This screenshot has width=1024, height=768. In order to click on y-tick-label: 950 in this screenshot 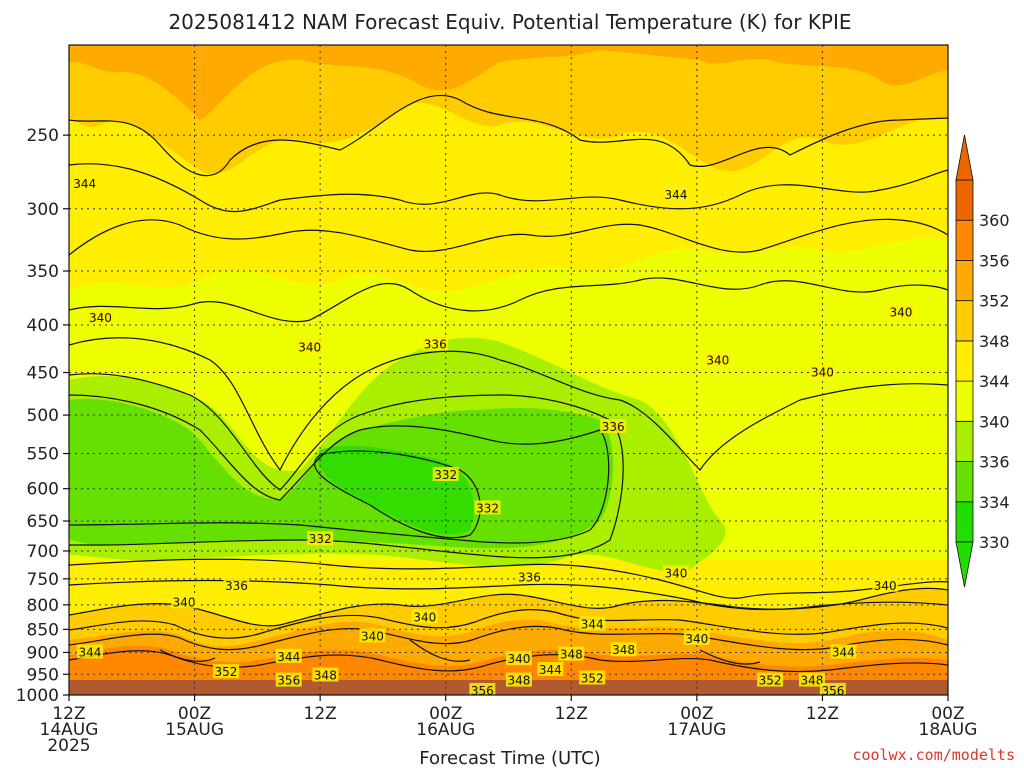, I will do `click(43, 675)`.